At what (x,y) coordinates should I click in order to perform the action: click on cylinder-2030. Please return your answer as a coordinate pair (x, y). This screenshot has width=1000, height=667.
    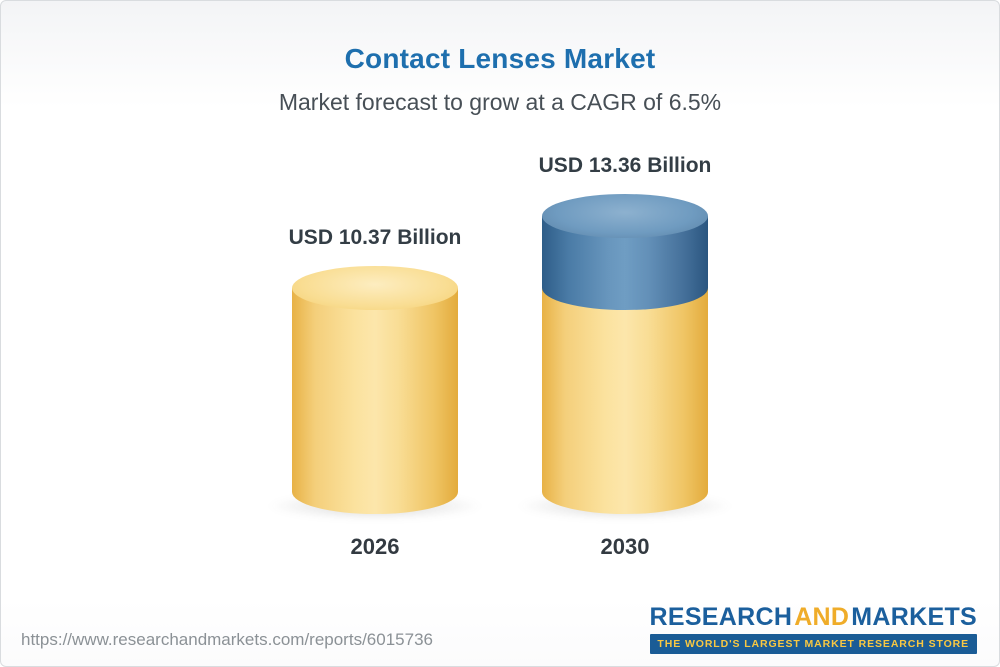
    Looking at the image, I should click on (625, 354).